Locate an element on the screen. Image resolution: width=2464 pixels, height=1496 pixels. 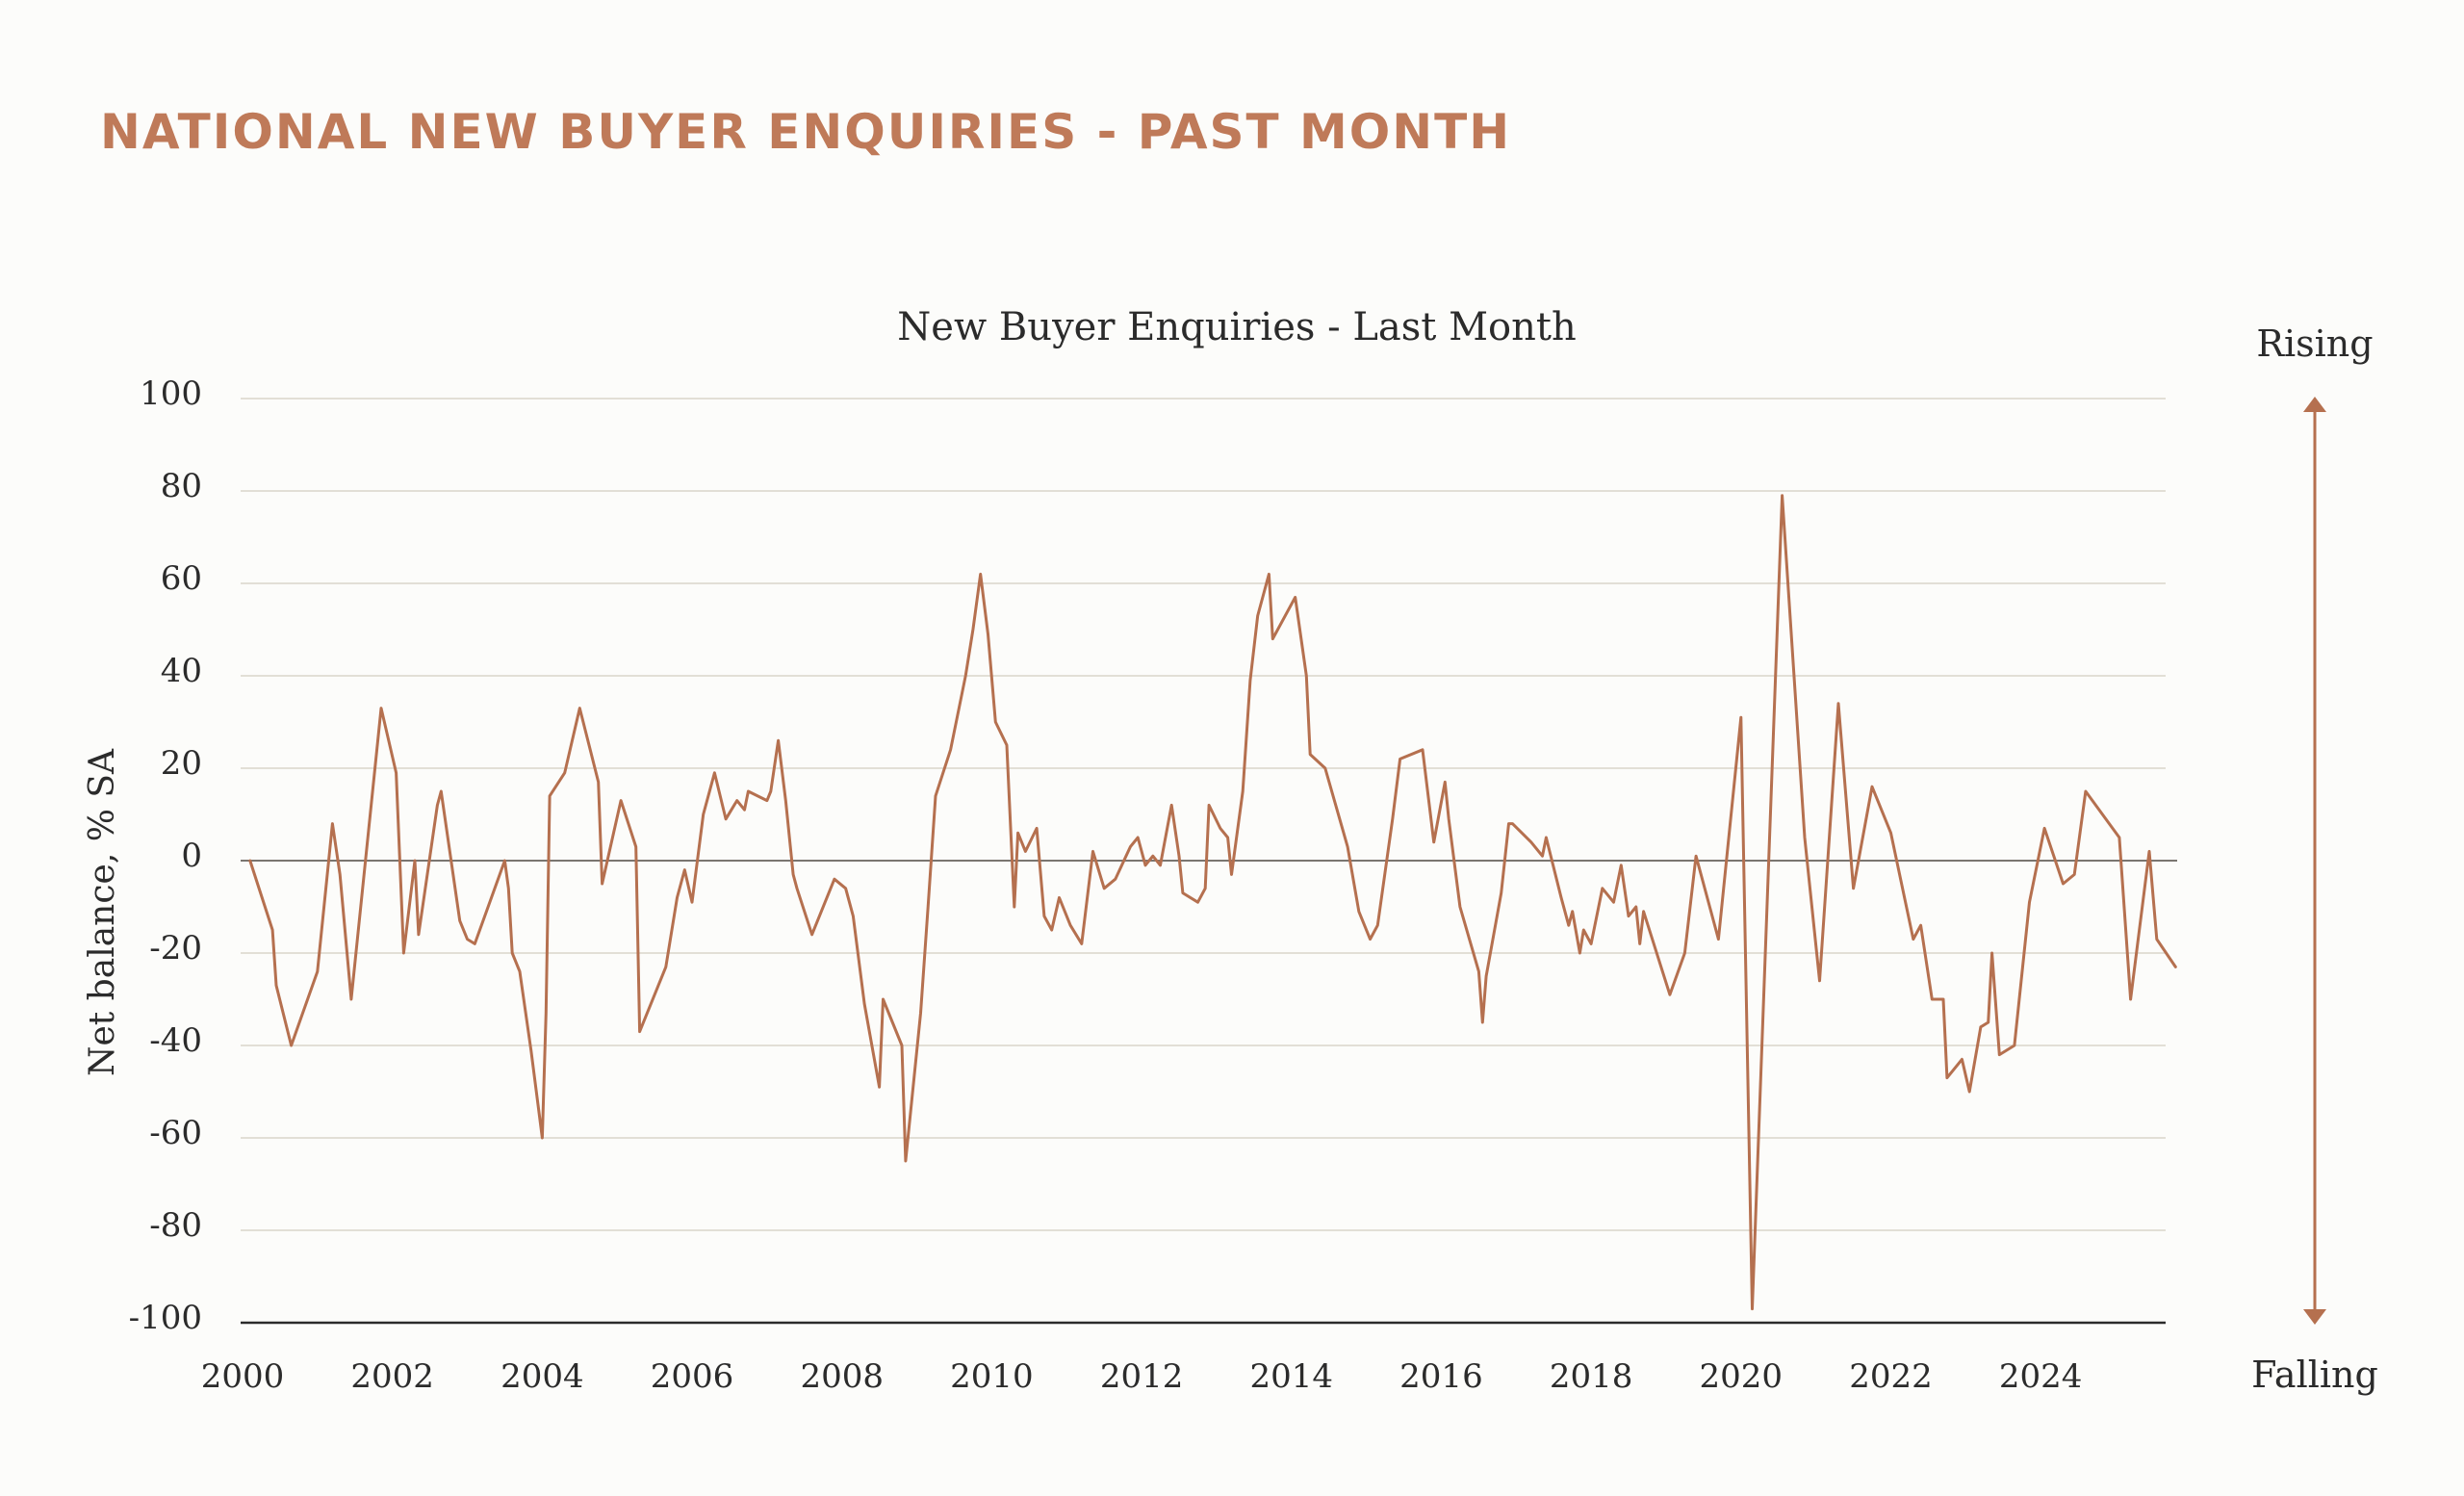
x-tick-label: 2016 is located at coordinates (1441, 1376).